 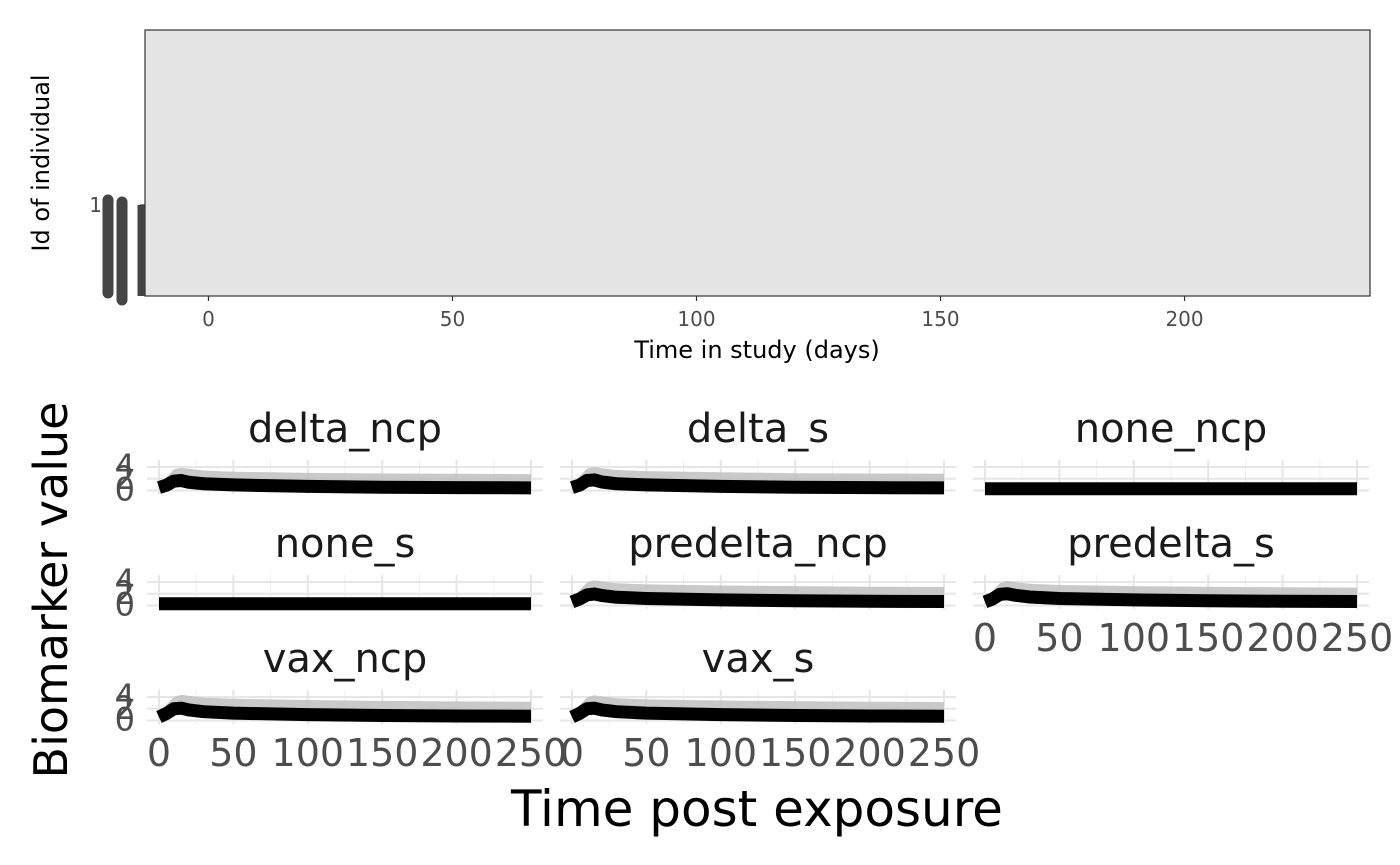 What do you see at coordinates (758, 429) in the screenshot?
I see `facet-strip-label: delta_s` at bounding box center [758, 429].